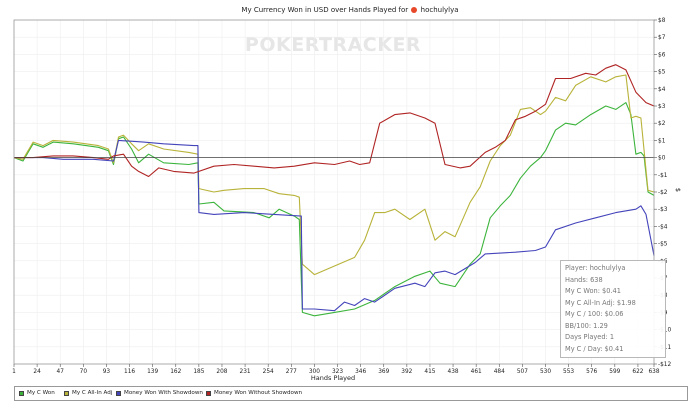 The height and width of the screenshot is (413, 700). What do you see at coordinates (662, 107) in the screenshot?
I see `y-tick-label: $3` at bounding box center [662, 107].